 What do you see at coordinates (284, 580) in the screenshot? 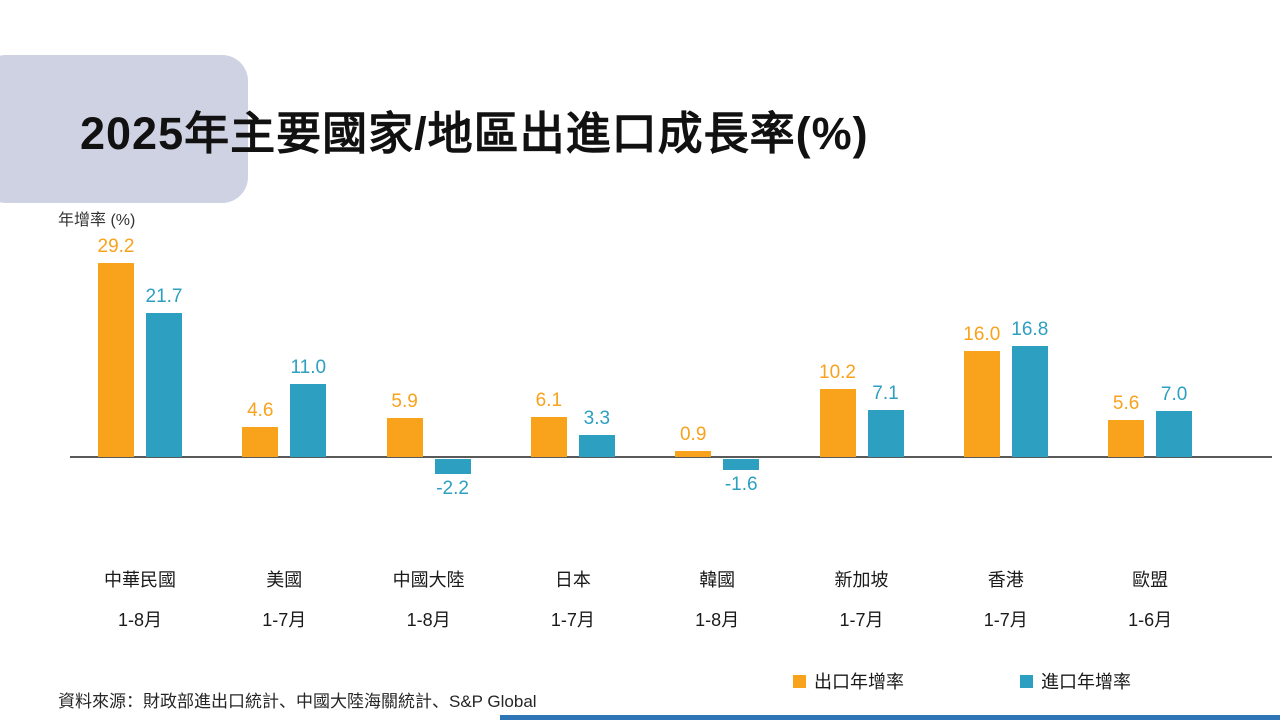
I see `category-label-美國: 美國` at bounding box center [284, 580].